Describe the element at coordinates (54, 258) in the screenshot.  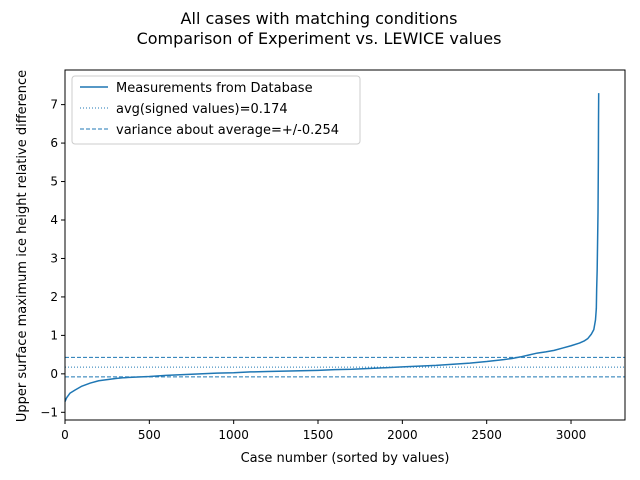
I see `y-tick-label: 3` at that location.